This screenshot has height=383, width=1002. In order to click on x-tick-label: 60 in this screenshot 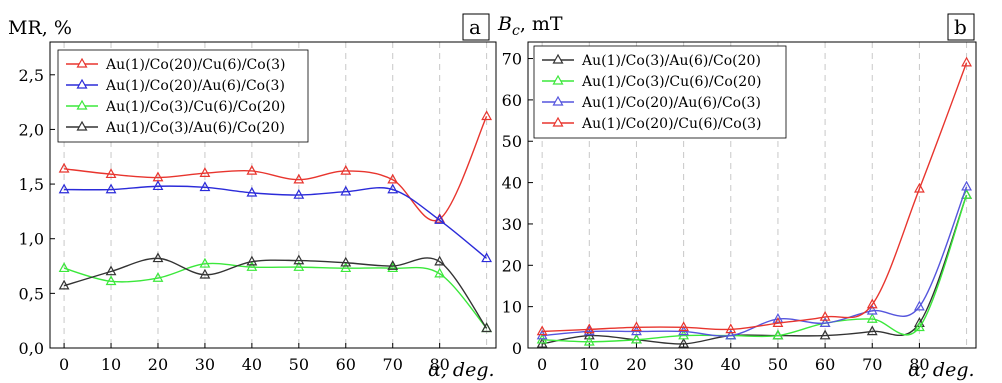, I will do `click(346, 364)`.